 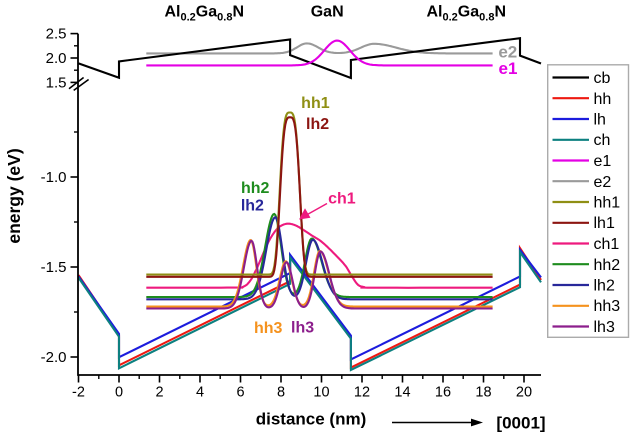 I want to click on svg-text: -2, so click(x=78, y=393).